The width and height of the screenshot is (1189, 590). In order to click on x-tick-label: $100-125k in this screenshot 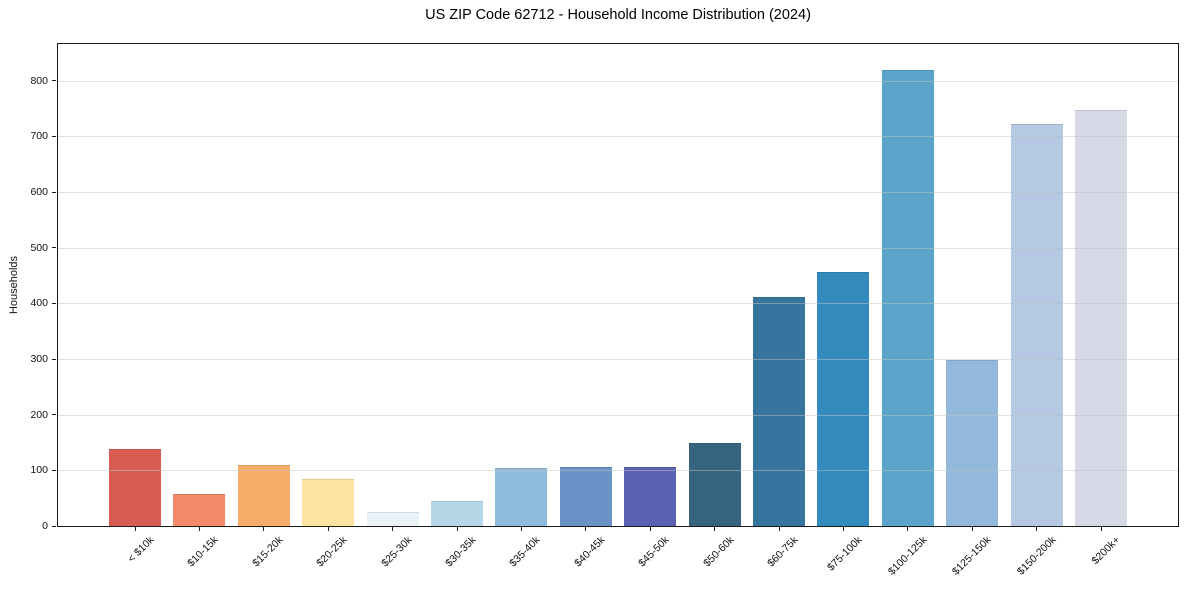, I will do `click(907, 556)`.